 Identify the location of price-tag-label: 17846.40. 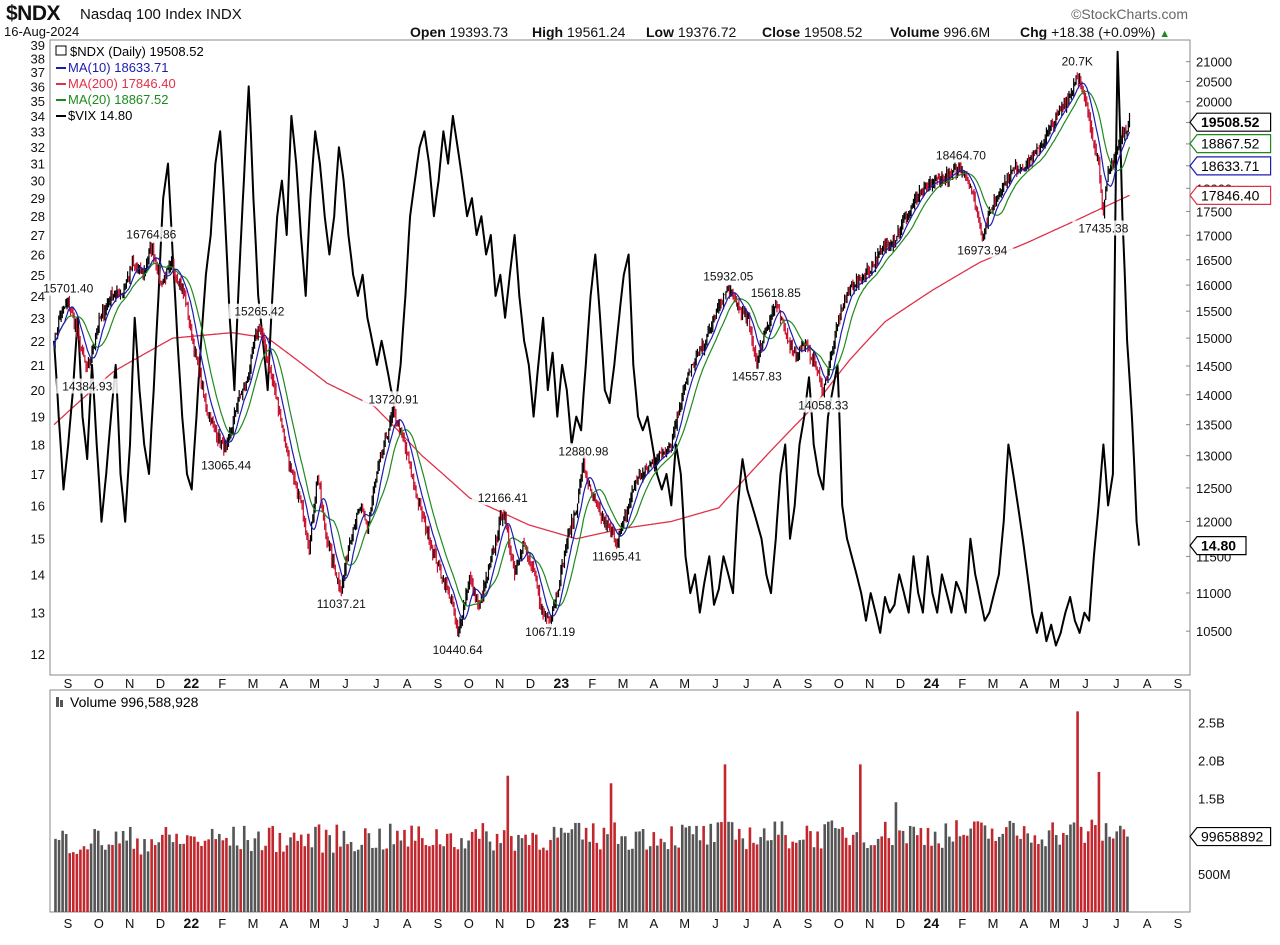
(1230, 195).